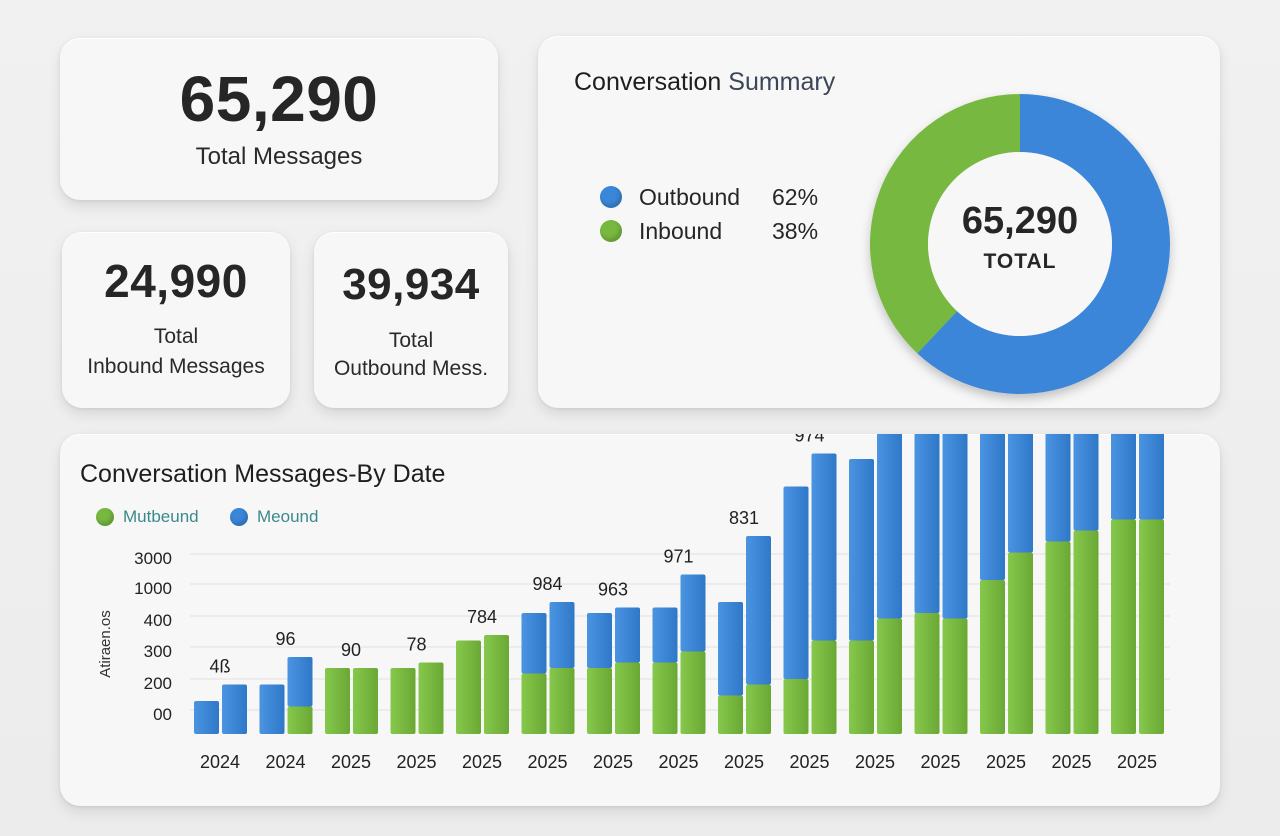  Describe the element at coordinates (176, 320) in the screenshot. I see `inbound-messages-card: 24,990 Total Inbound Messages` at that location.